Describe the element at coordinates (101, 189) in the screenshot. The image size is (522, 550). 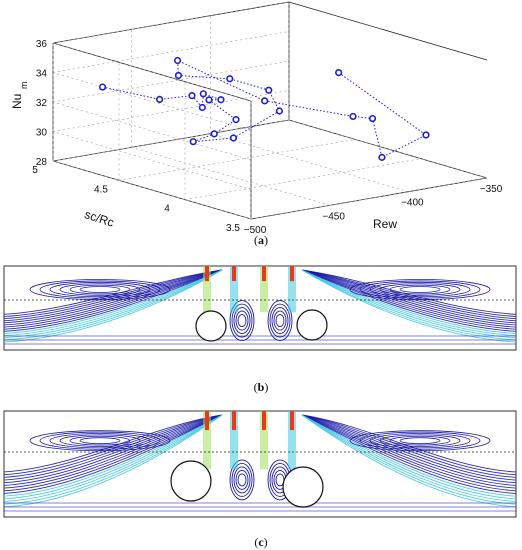
I see `y-tick-label: 4.5` at that location.